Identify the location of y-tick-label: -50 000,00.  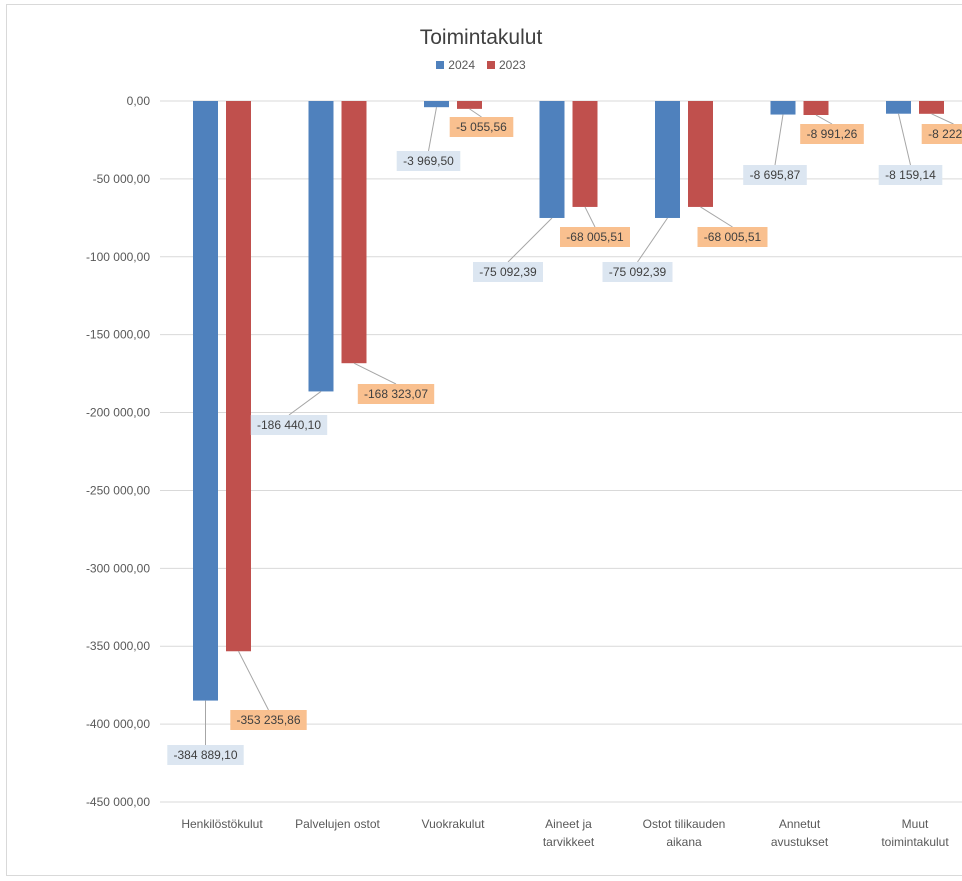
(122, 179).